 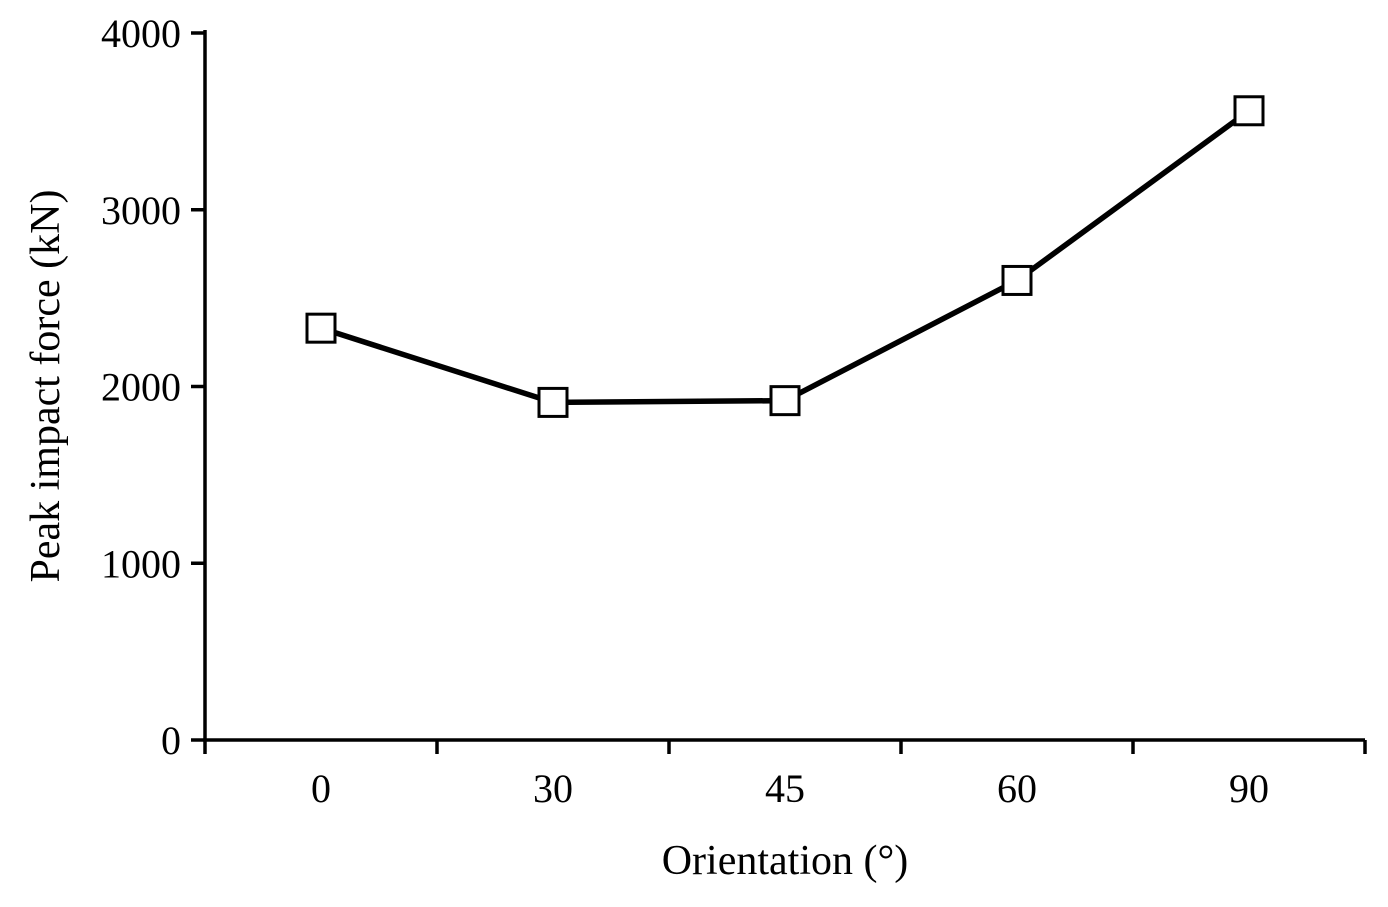 What do you see at coordinates (1017, 788) in the screenshot?
I see `x-tick-label: 60` at bounding box center [1017, 788].